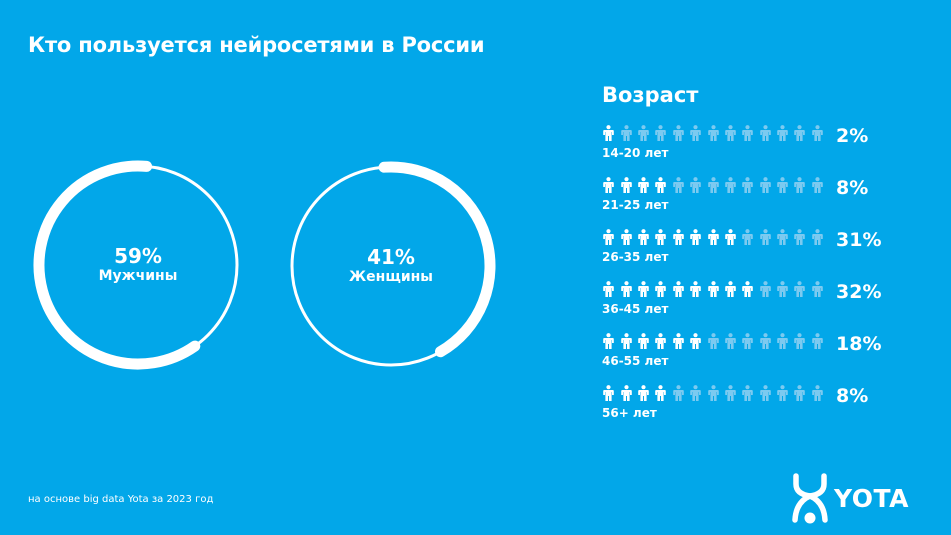 This screenshot has width=951, height=535. Describe the element at coordinates (852, 136) in the screenshot. I see `age-percent: 2%` at that location.